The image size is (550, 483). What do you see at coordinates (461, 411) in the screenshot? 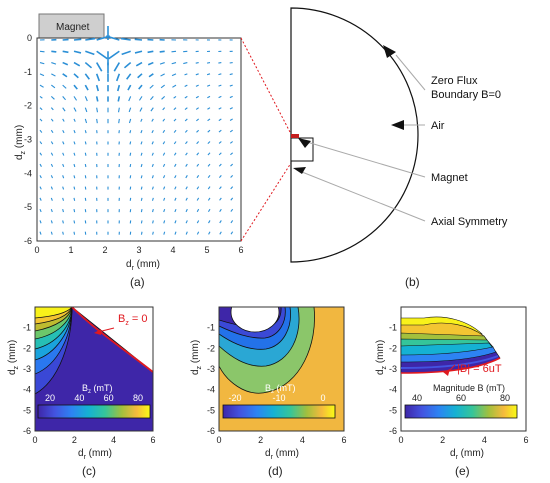
I see `colorbar-e` at bounding box center [461, 411].